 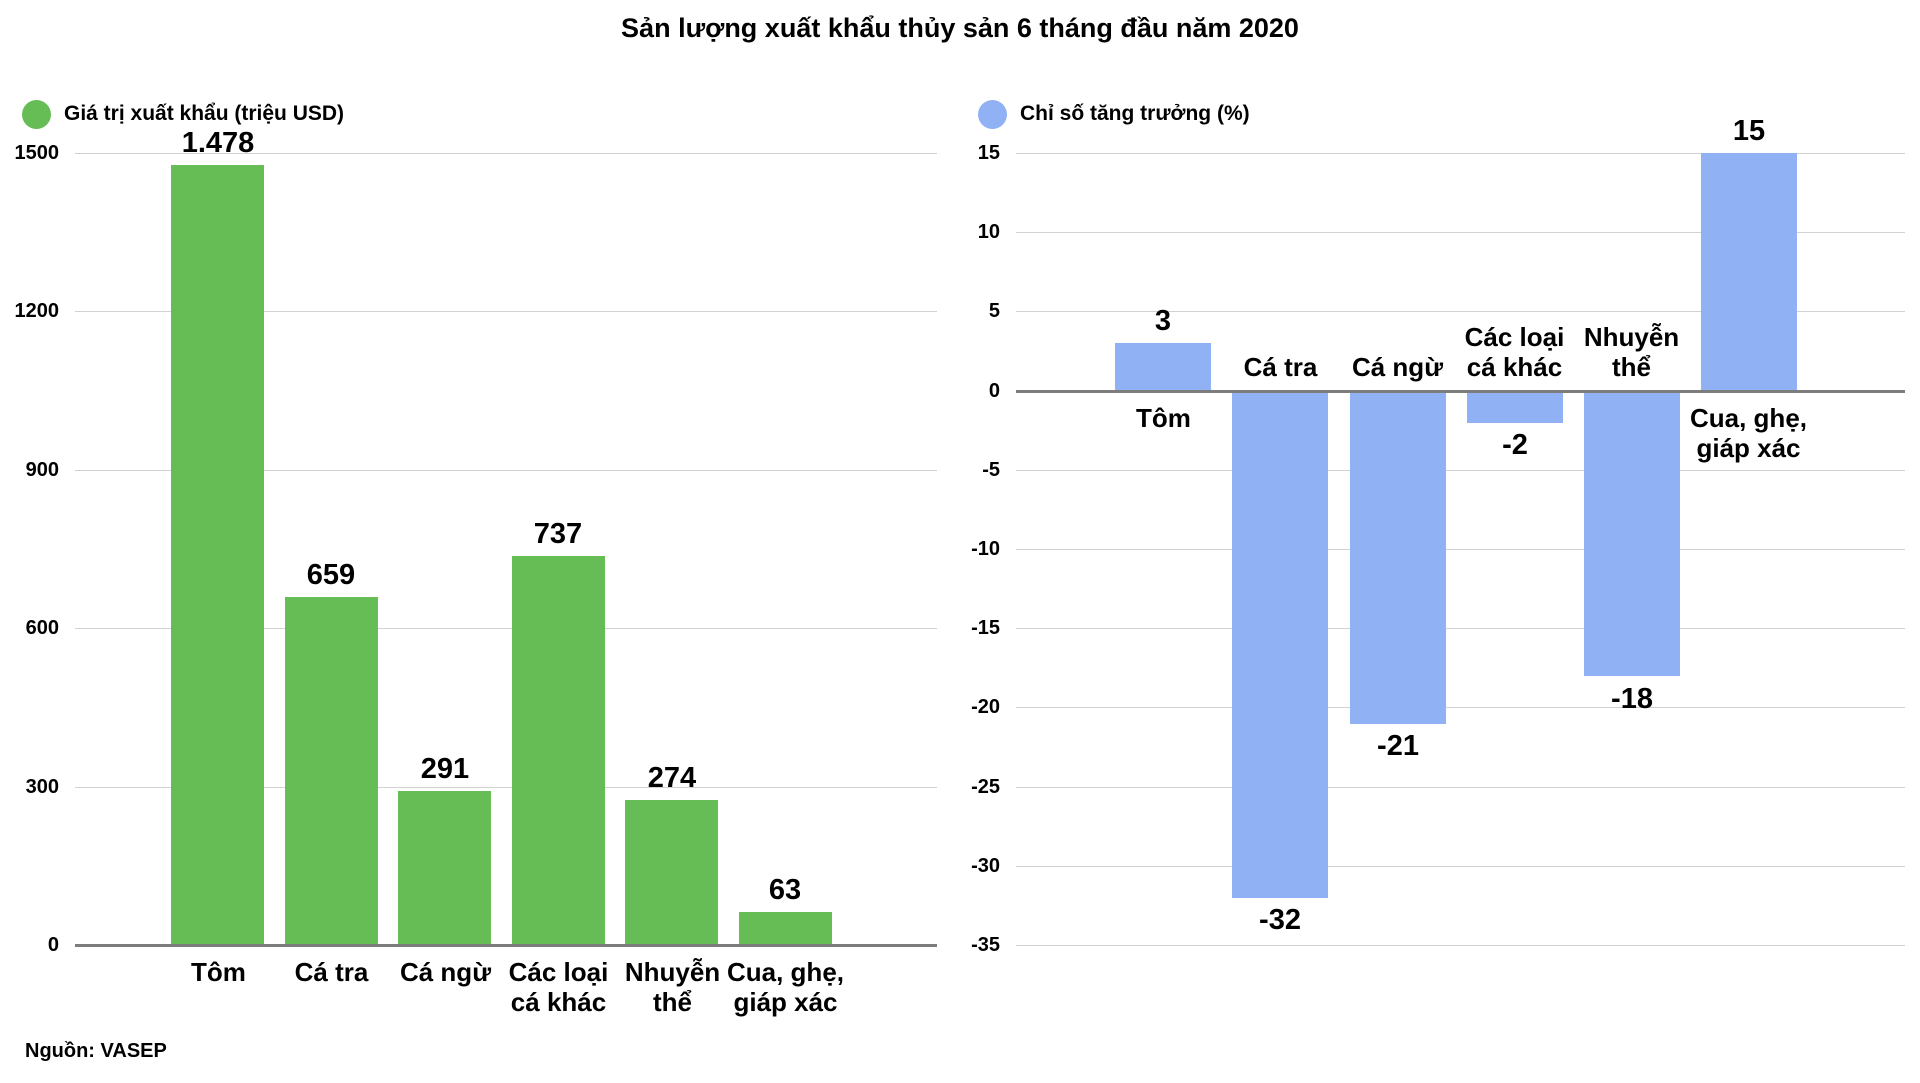 I want to click on y-axis-tick-label: 10, so click(x=988, y=232).